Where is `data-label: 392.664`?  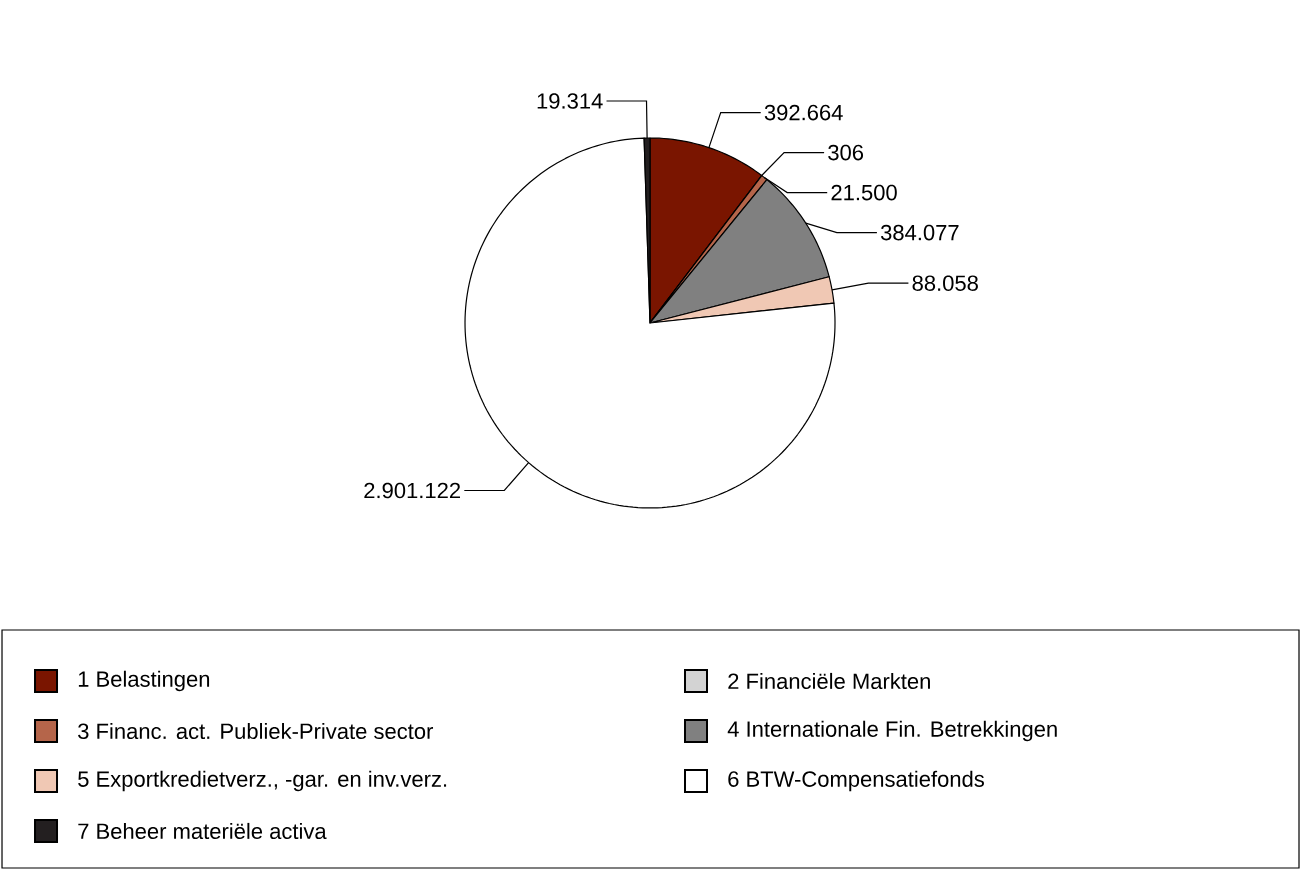 data-label: 392.664 is located at coordinates (803, 112).